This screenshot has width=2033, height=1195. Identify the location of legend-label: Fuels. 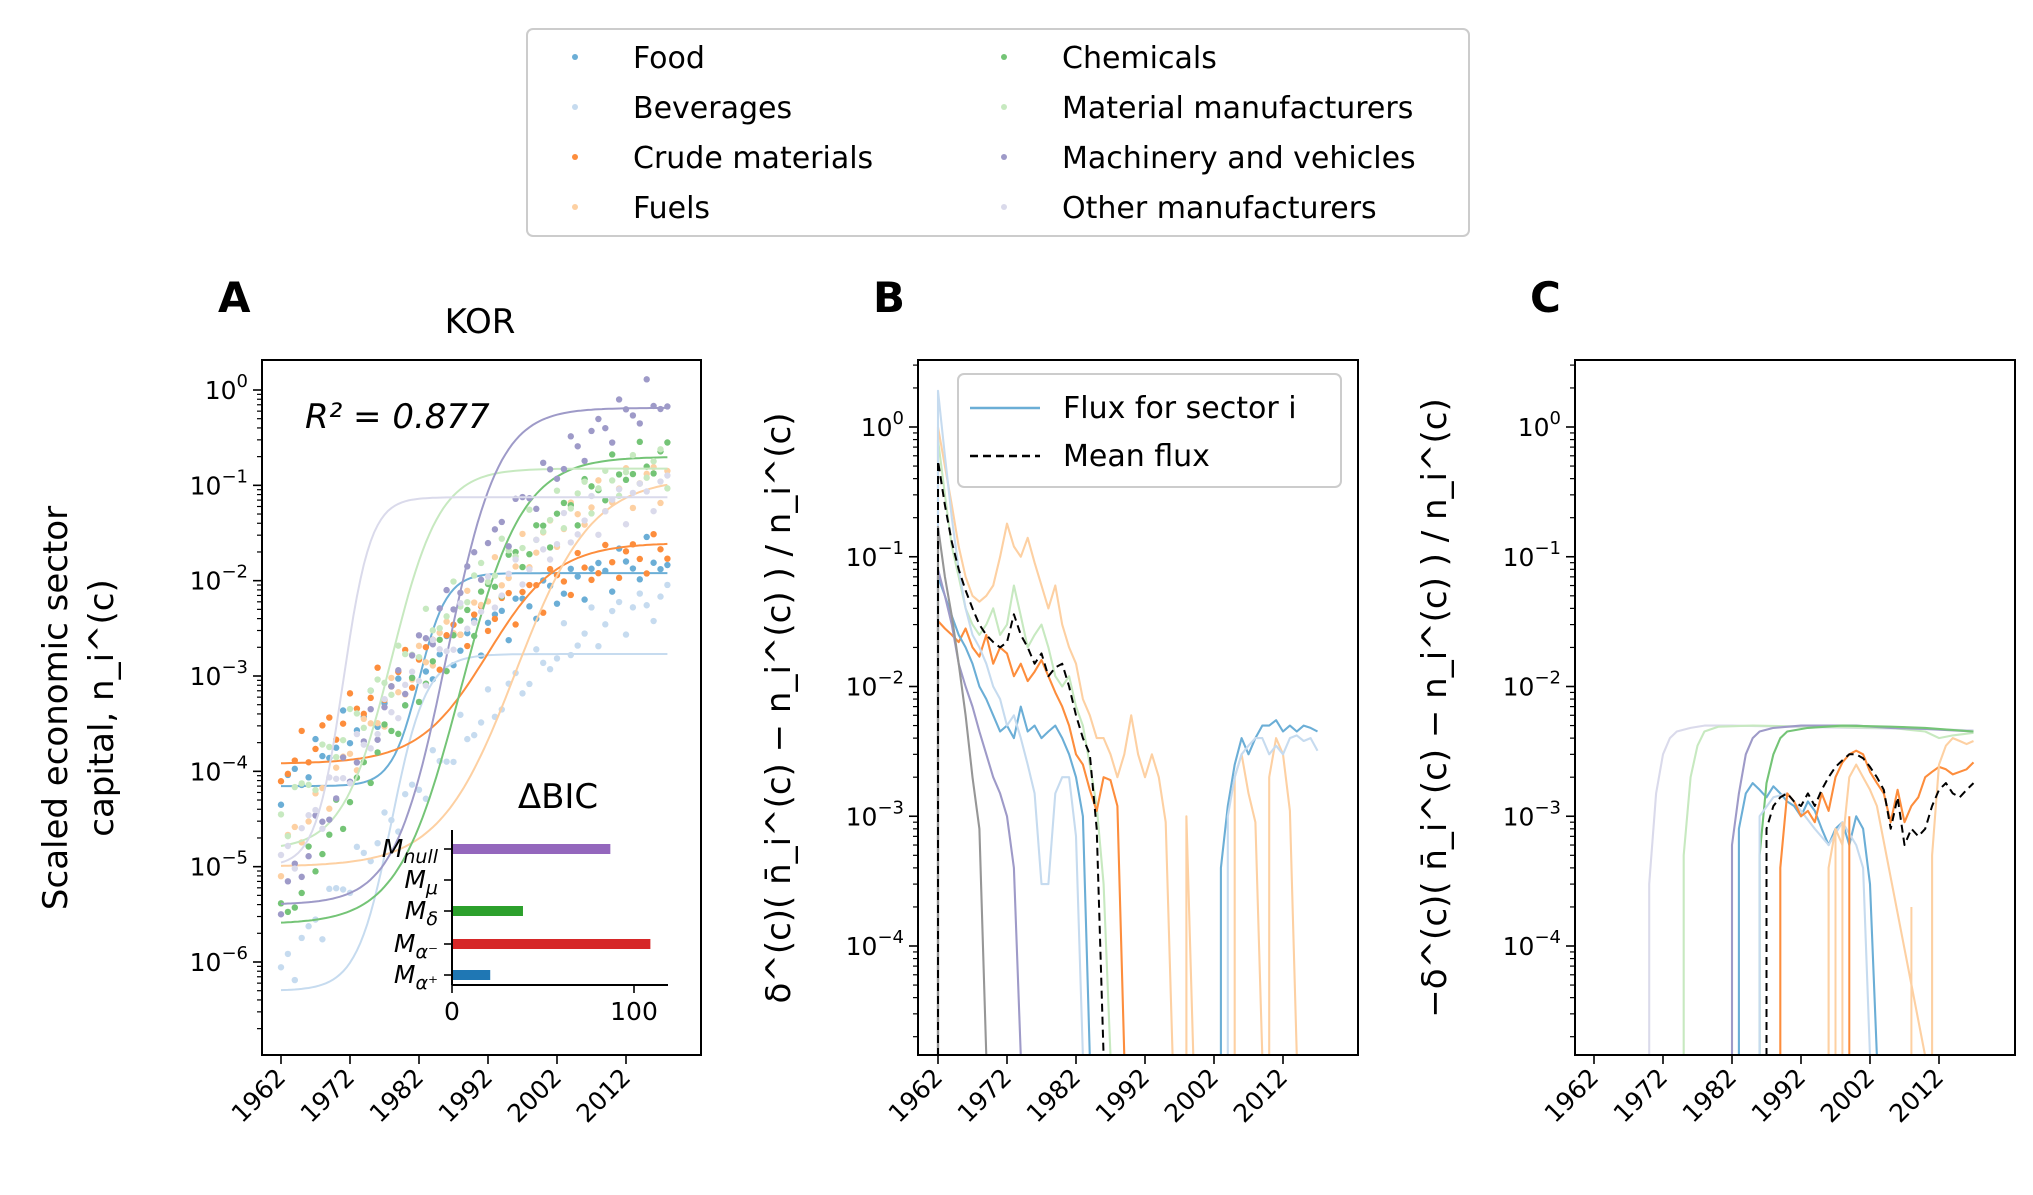
(671, 208).